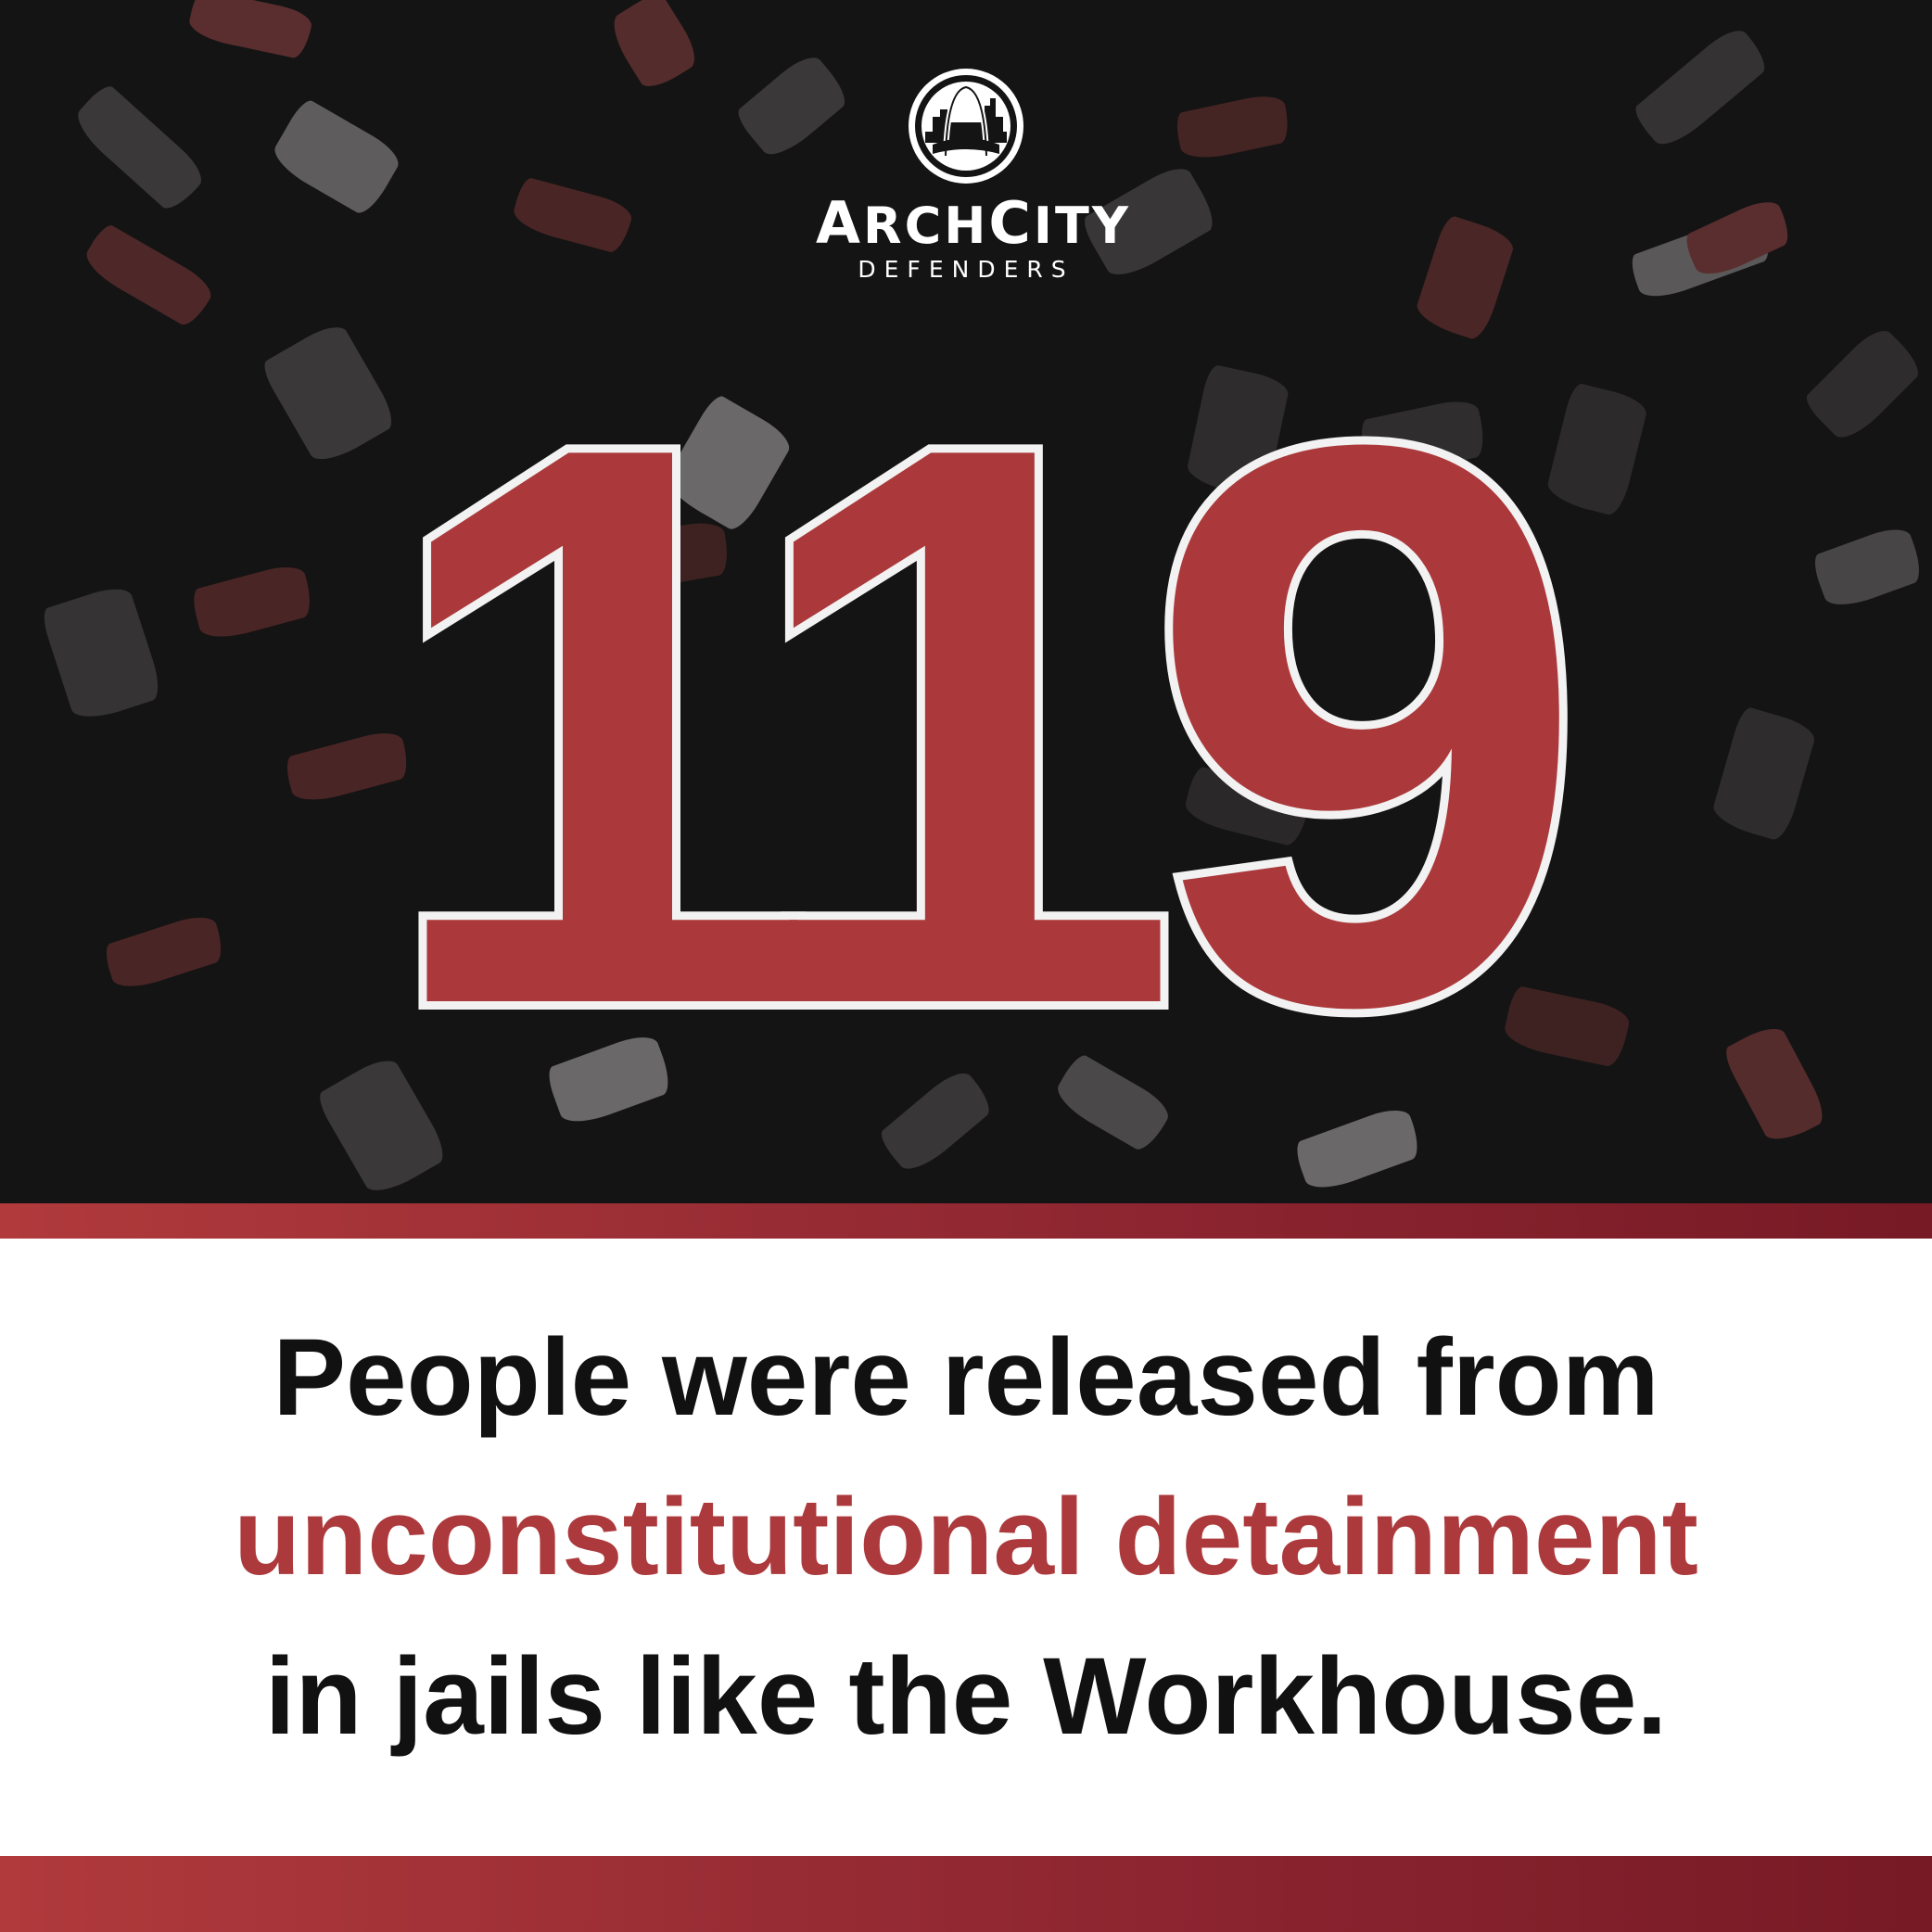 Image resolution: width=1932 pixels, height=1932 pixels. What do you see at coordinates (966, 1377) in the screenshot?
I see `caption-line-1: People were released from` at bounding box center [966, 1377].